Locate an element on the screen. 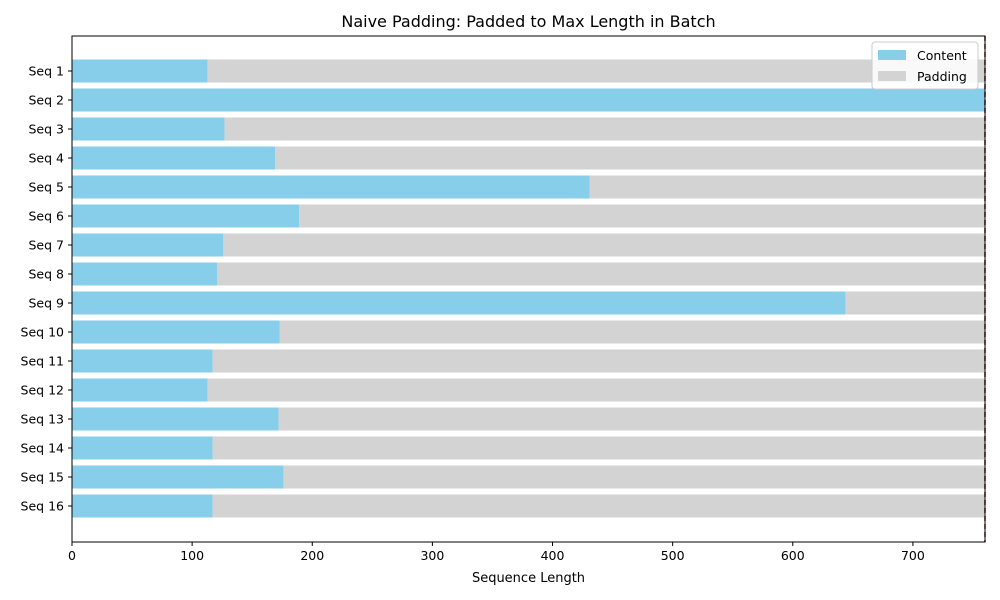  x-tick-label-100: 100 is located at coordinates (192, 555).